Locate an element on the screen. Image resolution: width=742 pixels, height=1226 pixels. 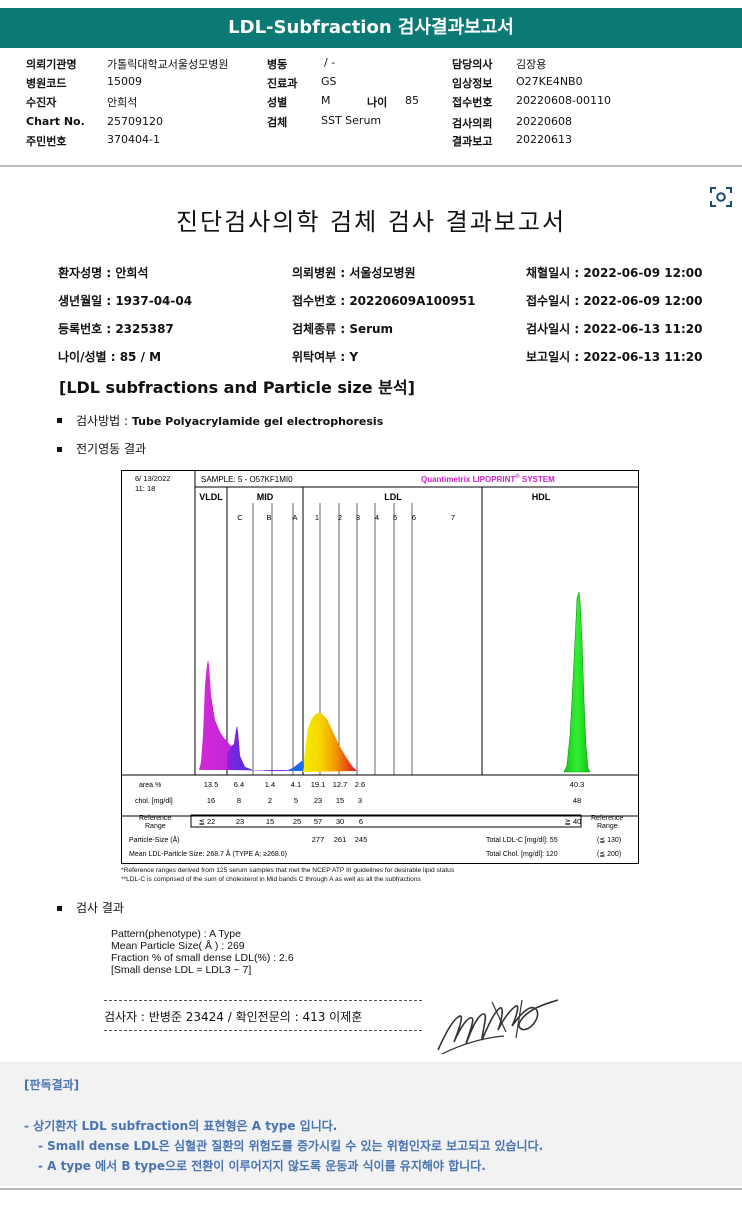
hospital-code-label: 병원코드 is located at coordinates (46, 83).